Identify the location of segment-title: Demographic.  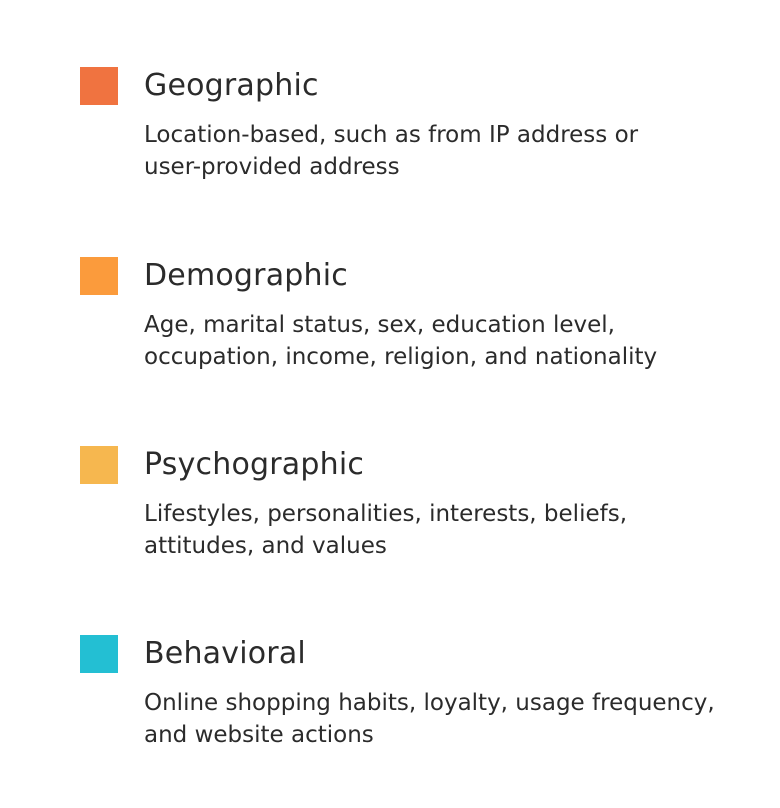
(246, 275).